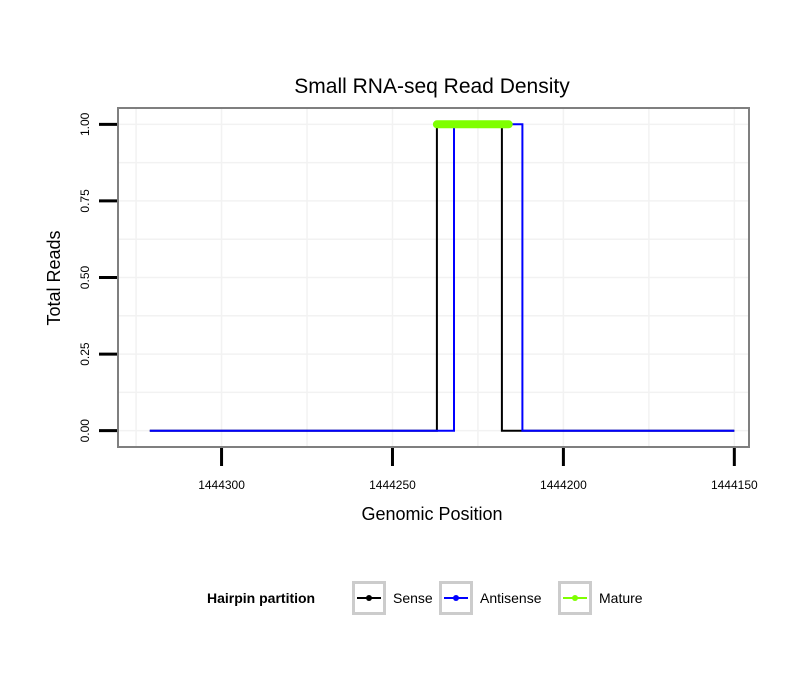  I want to click on x-tick-label: 1444250, so click(392, 485).